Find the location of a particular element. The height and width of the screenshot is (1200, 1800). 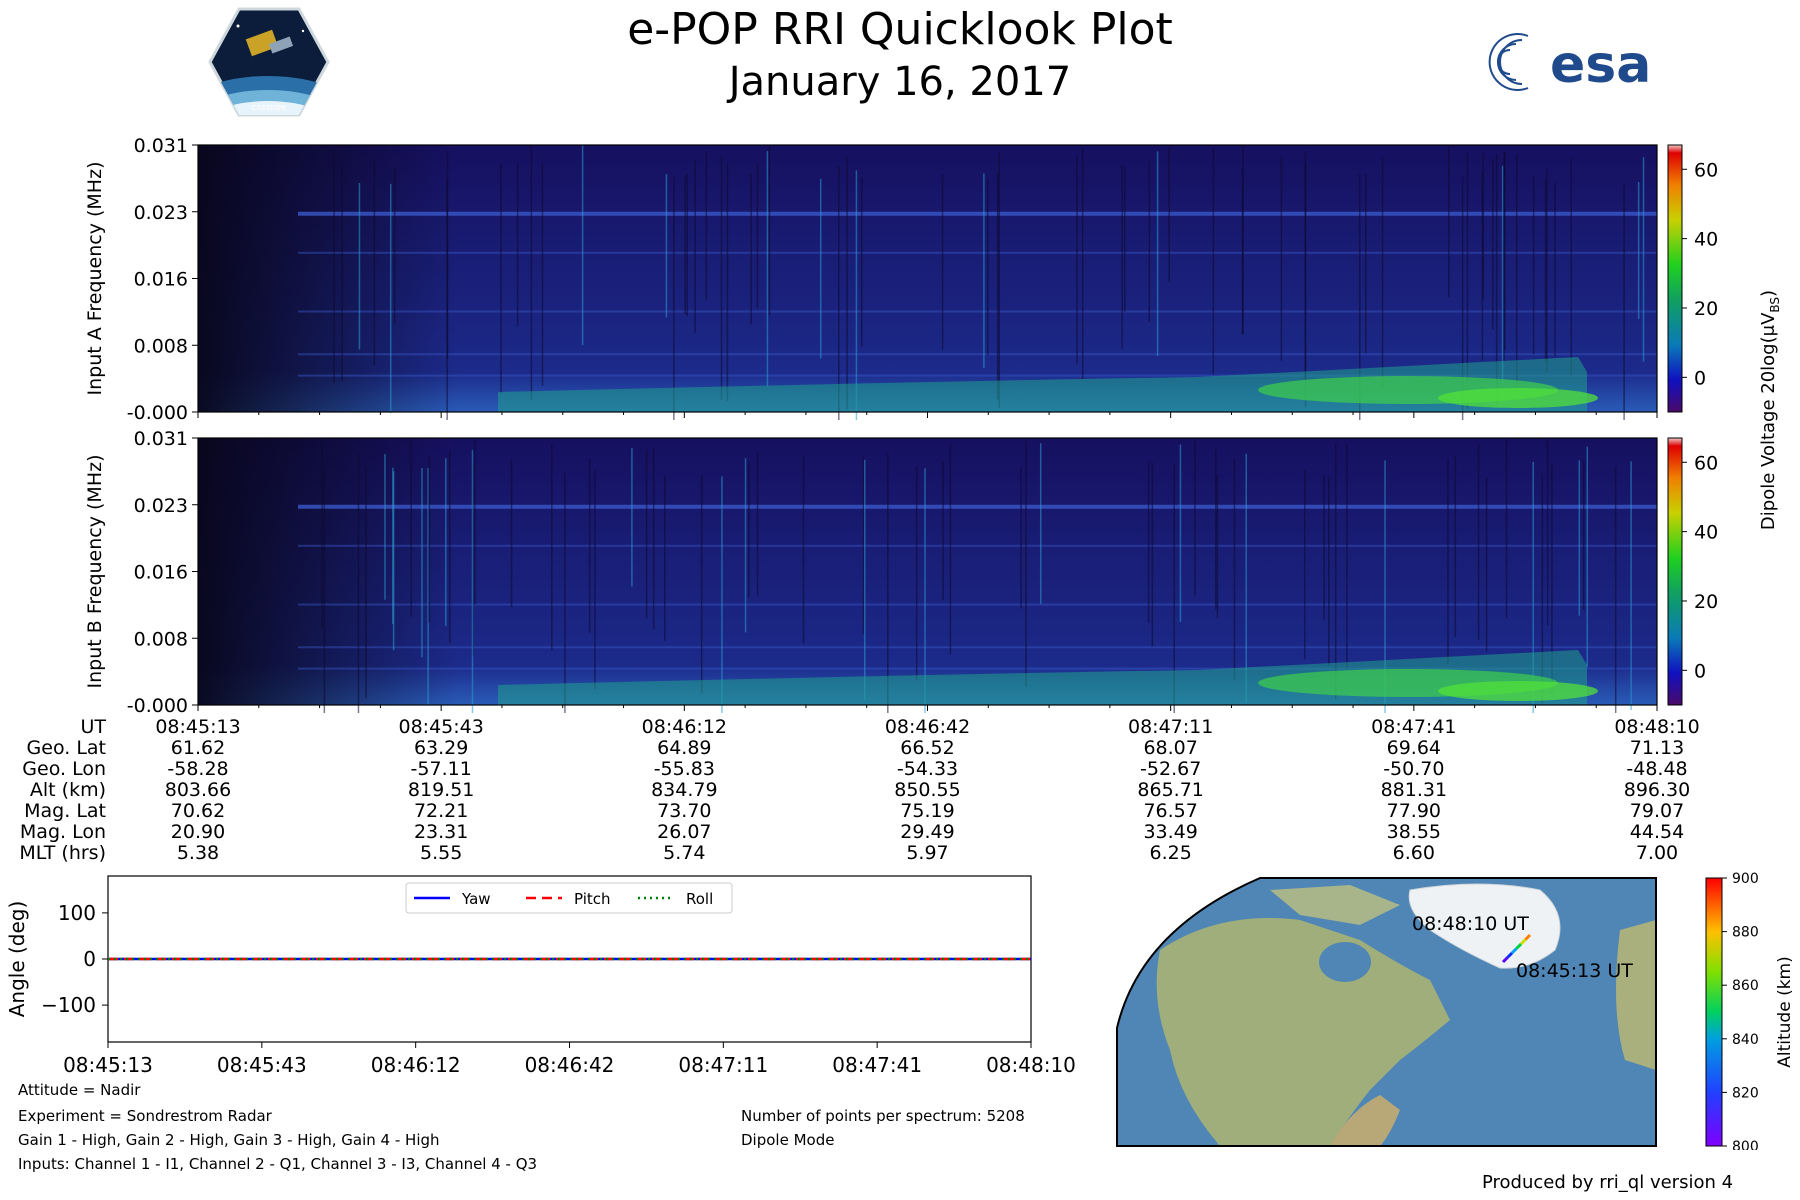

ephemeris-value: 61.62 is located at coordinates (198, 748).